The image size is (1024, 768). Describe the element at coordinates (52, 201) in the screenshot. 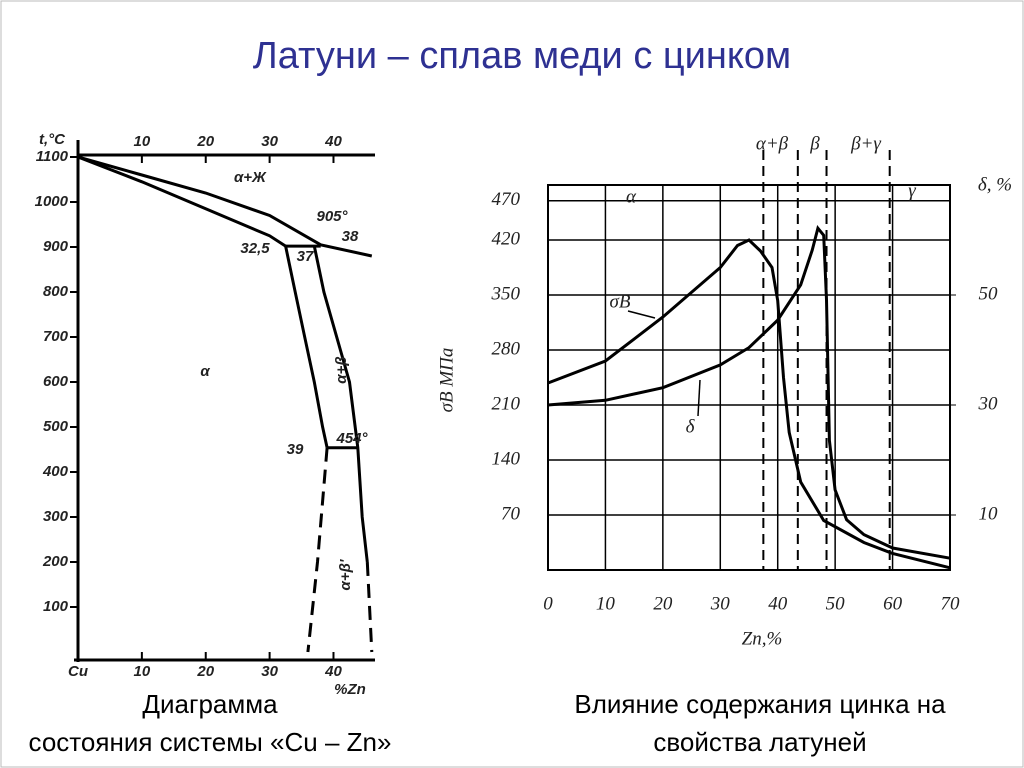

I see `y-tick-label: 1000` at that location.